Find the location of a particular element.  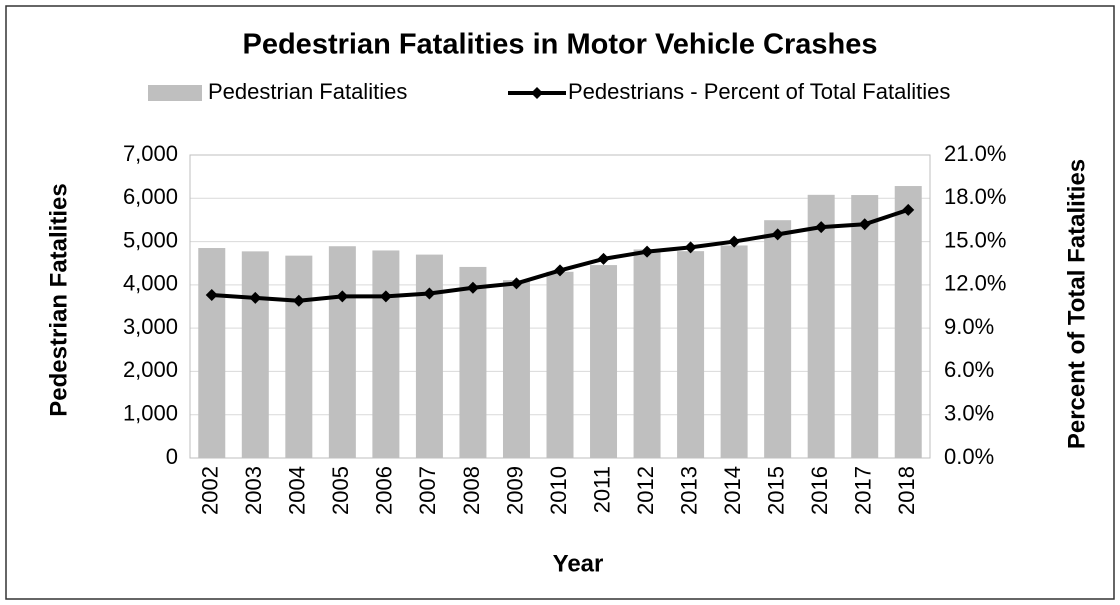

y2-tick-label: 9.0% is located at coordinates (969, 326).